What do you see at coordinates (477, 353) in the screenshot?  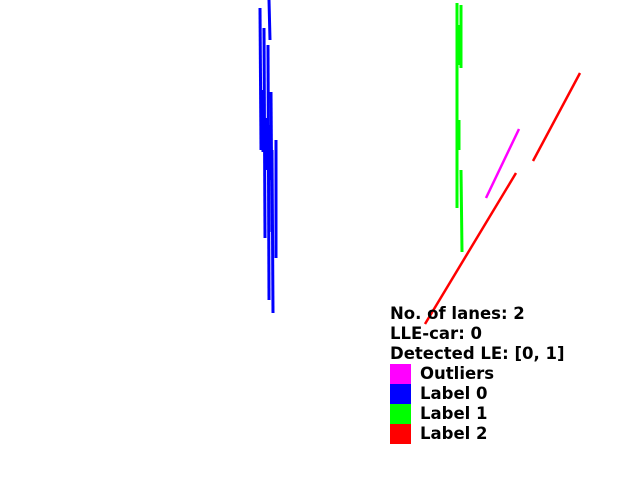 I see `detected-le-text: Detected LE: [0, 1]` at bounding box center [477, 353].